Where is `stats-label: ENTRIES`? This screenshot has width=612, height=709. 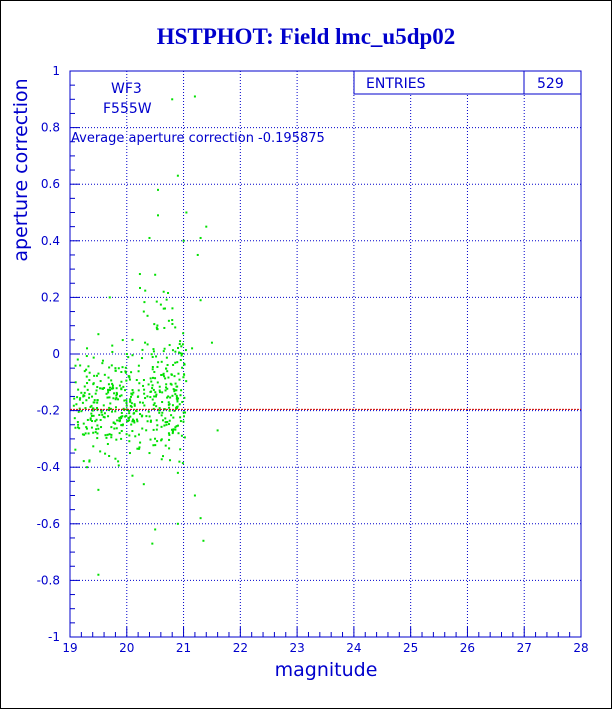 stats-label: ENTRIES is located at coordinates (396, 84).